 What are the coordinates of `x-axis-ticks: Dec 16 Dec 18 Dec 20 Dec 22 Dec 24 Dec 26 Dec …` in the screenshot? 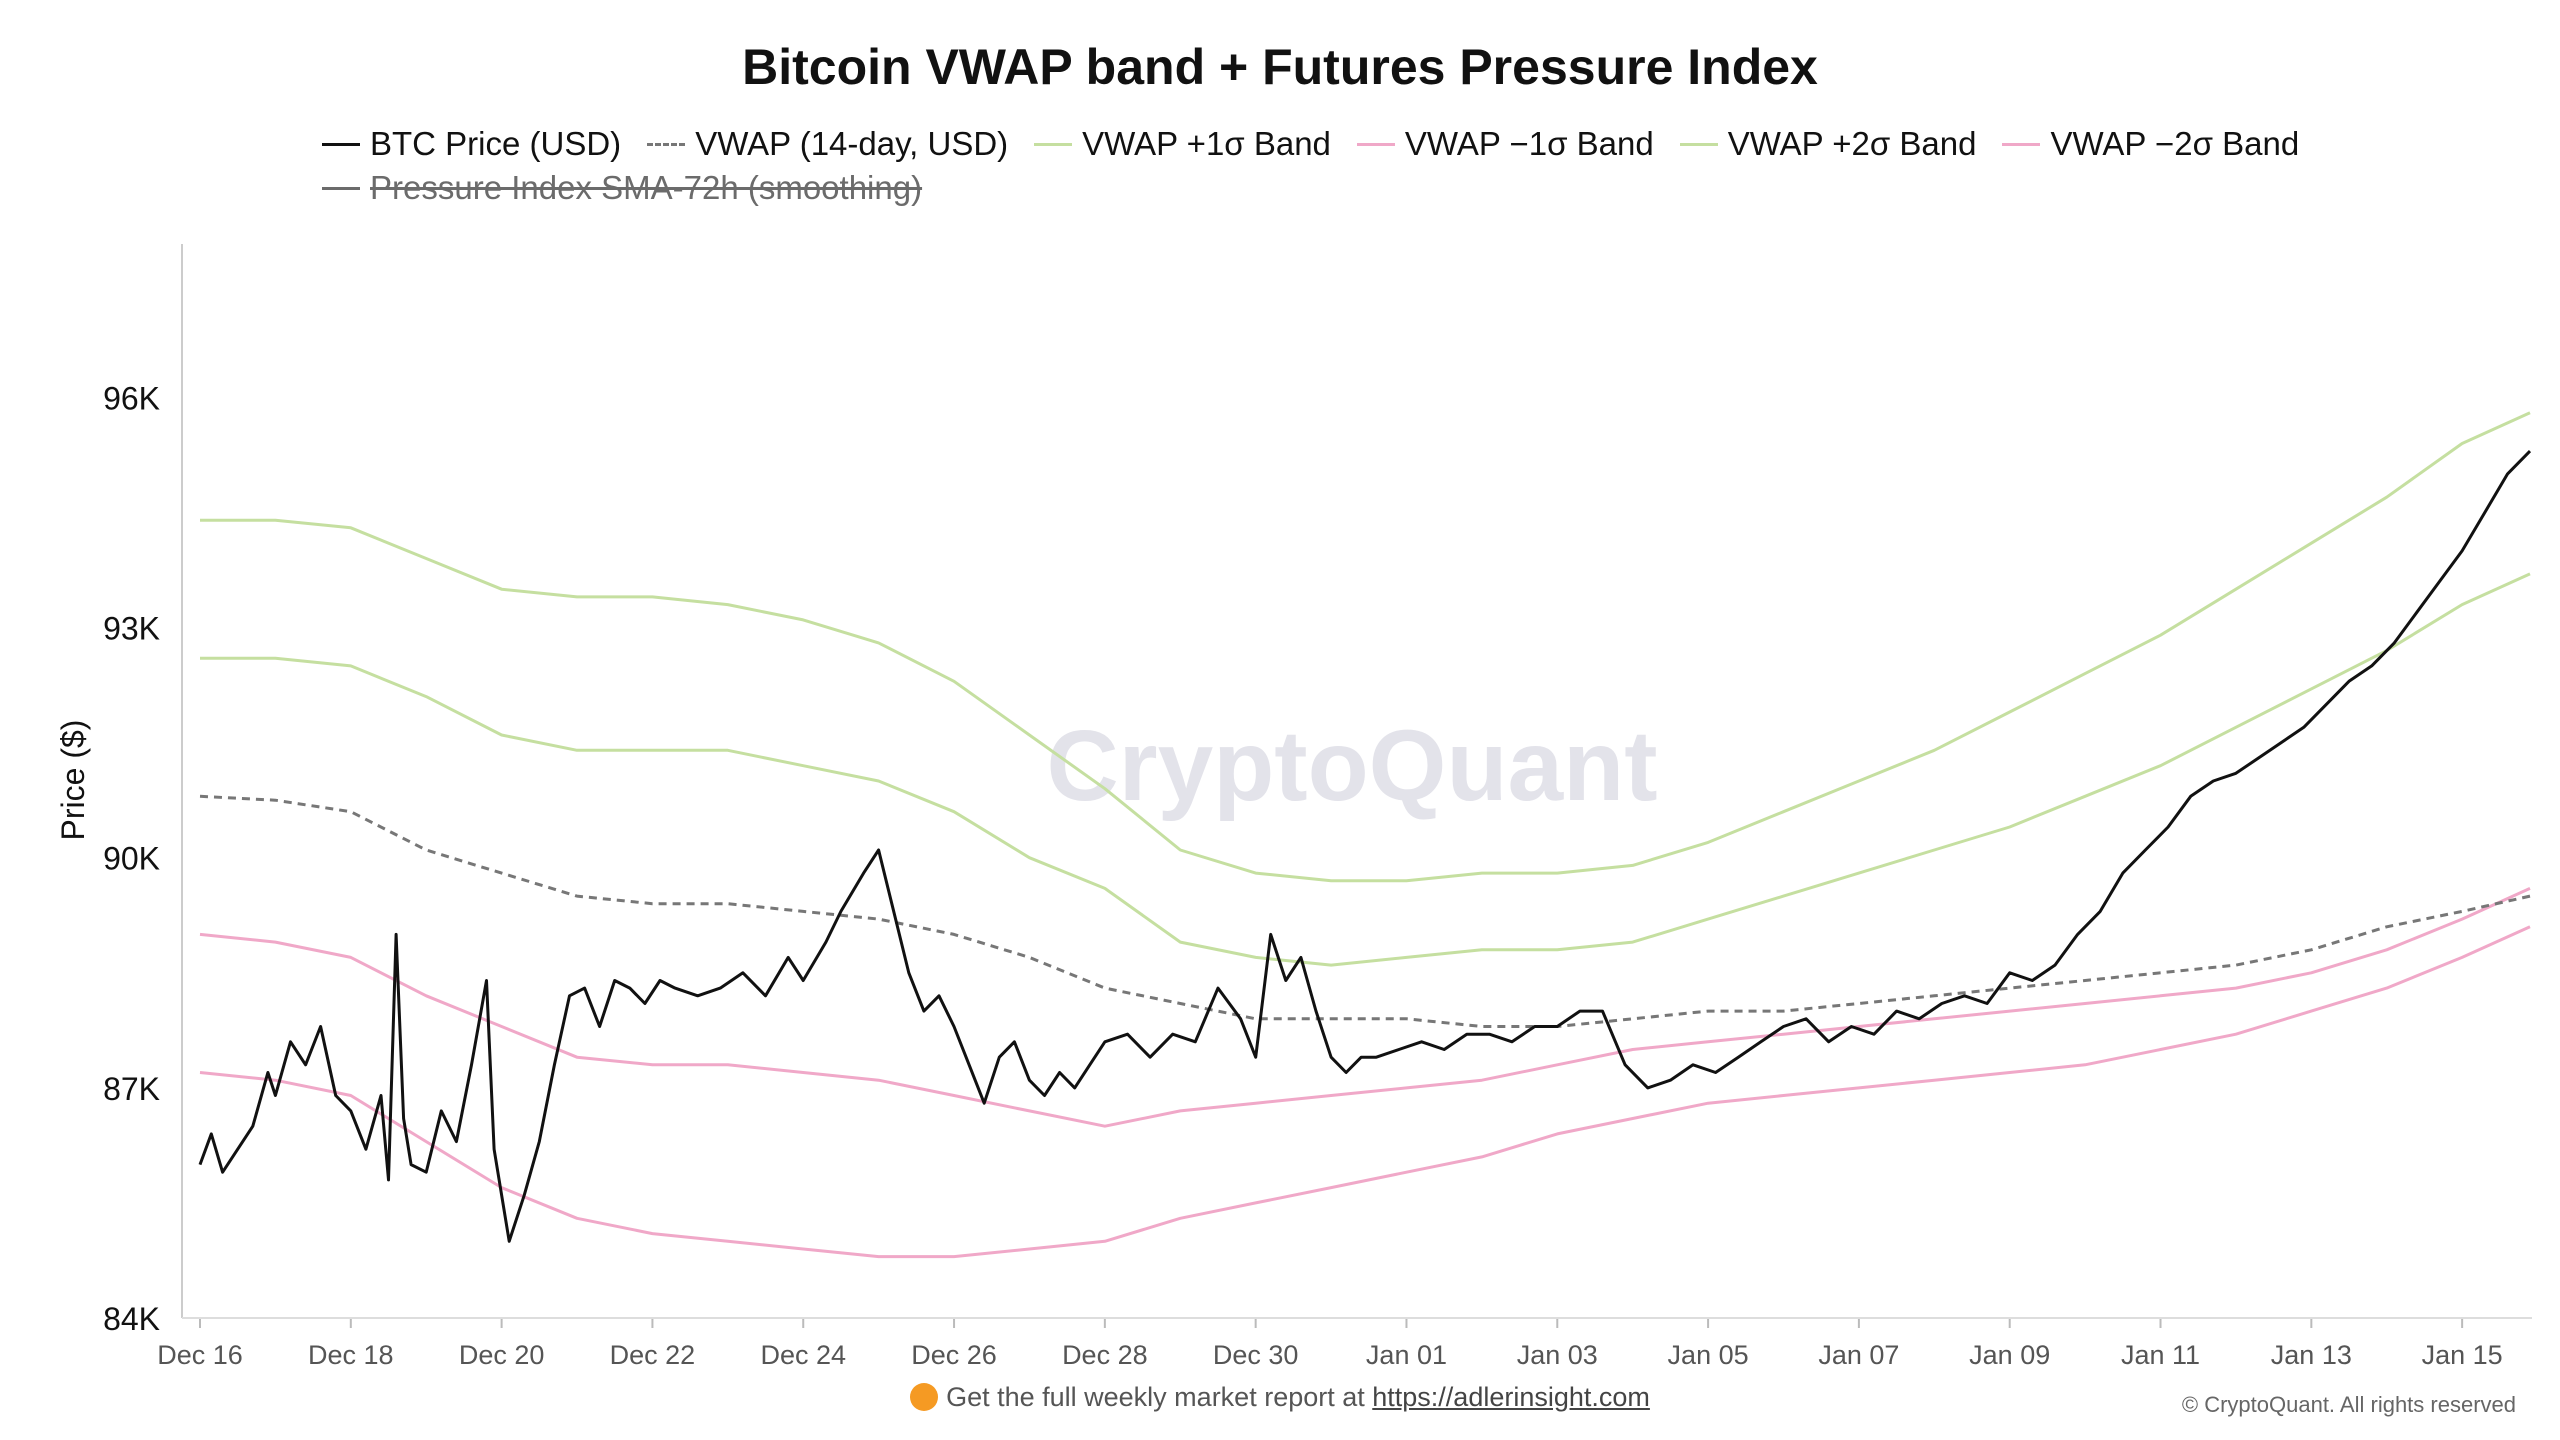 It's located at (1330, 1344).